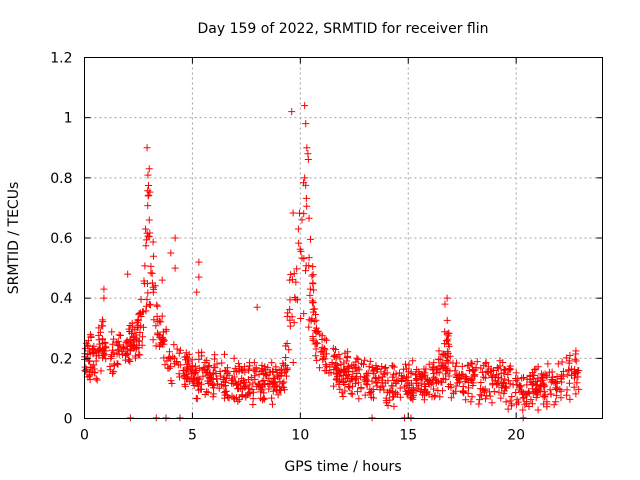  What do you see at coordinates (68, 119) in the screenshot?
I see `y-tick-label: 1` at bounding box center [68, 119].